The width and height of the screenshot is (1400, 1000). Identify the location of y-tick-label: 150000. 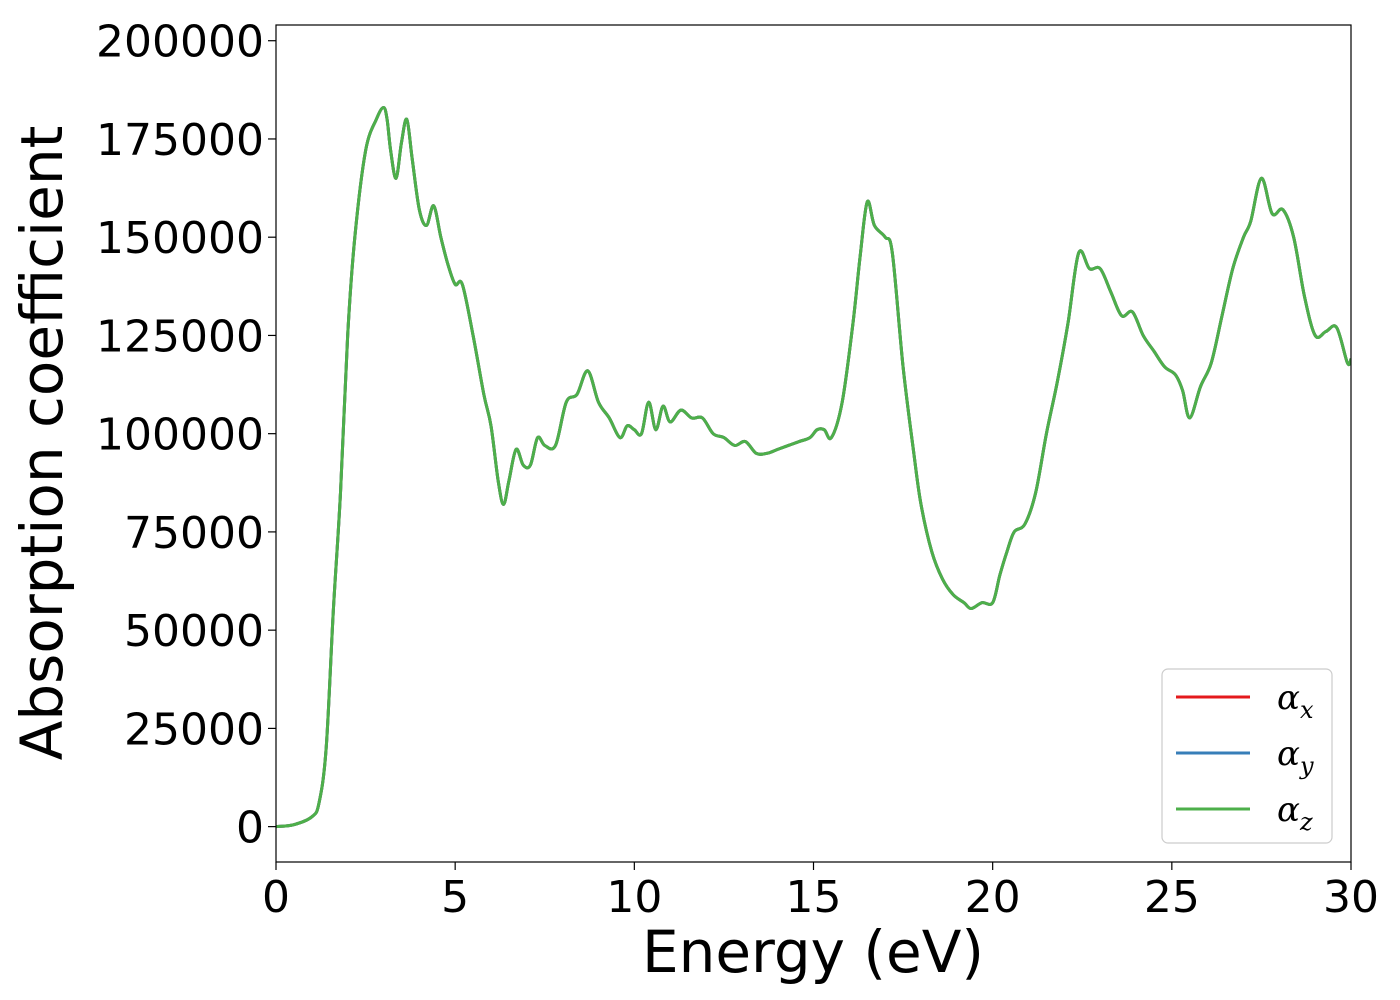
(180, 238).